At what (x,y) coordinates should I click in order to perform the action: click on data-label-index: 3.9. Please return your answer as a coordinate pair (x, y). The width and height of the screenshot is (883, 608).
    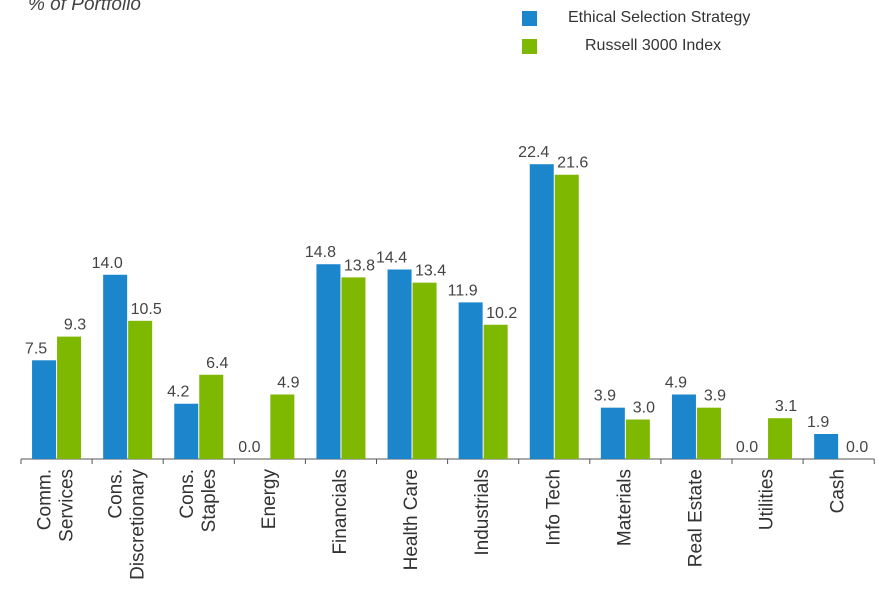
    Looking at the image, I should click on (715, 396).